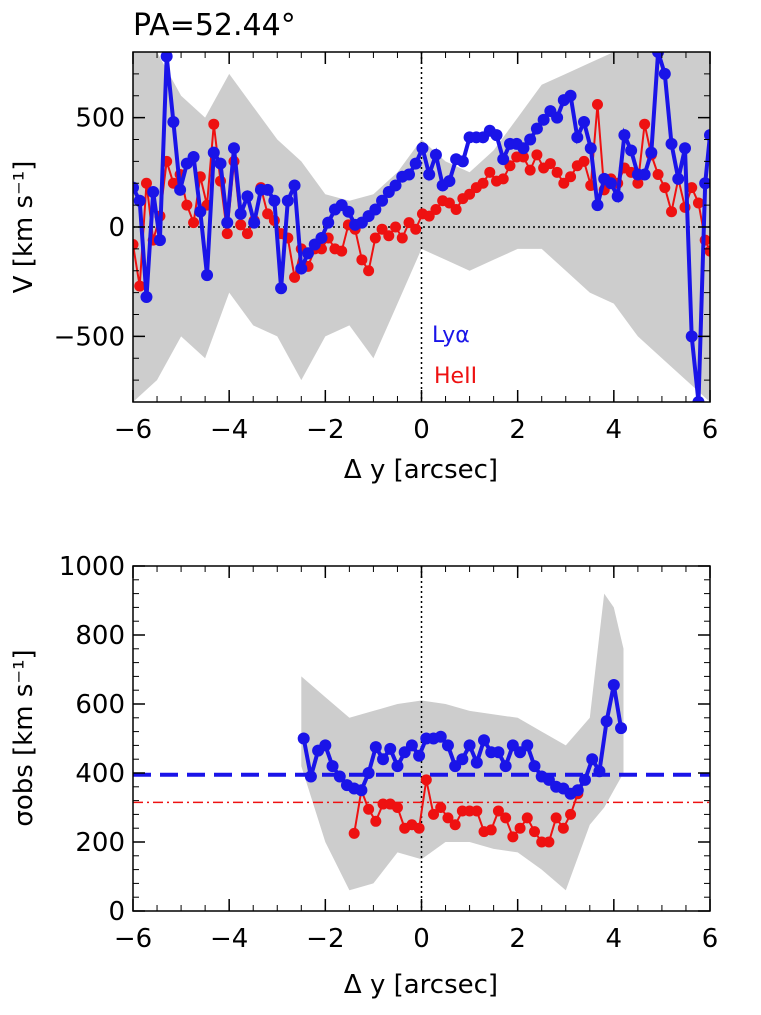  What do you see at coordinates (466, 811) in the screenshot?
I see `heii-dispersion-points` at bounding box center [466, 811].